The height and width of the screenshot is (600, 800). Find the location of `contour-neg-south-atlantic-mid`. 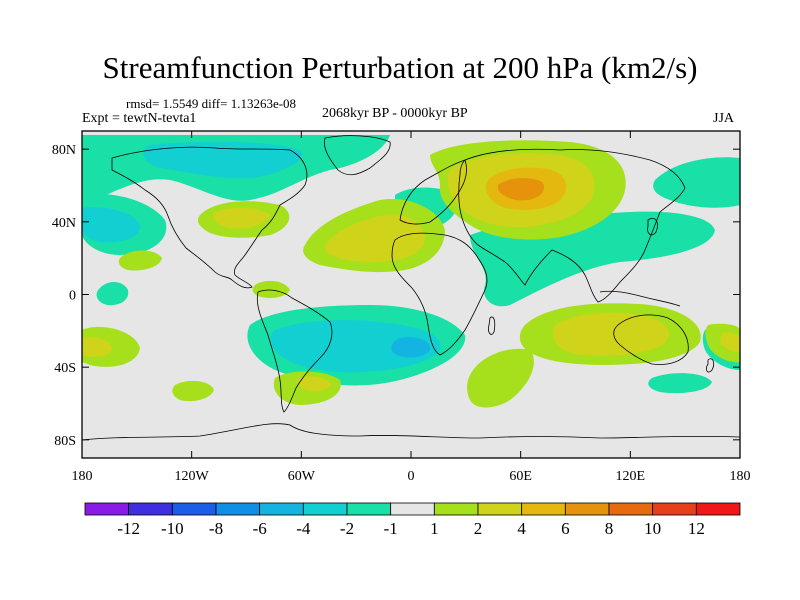

contour-neg-south-atlantic-mid is located at coordinates (355, 346).